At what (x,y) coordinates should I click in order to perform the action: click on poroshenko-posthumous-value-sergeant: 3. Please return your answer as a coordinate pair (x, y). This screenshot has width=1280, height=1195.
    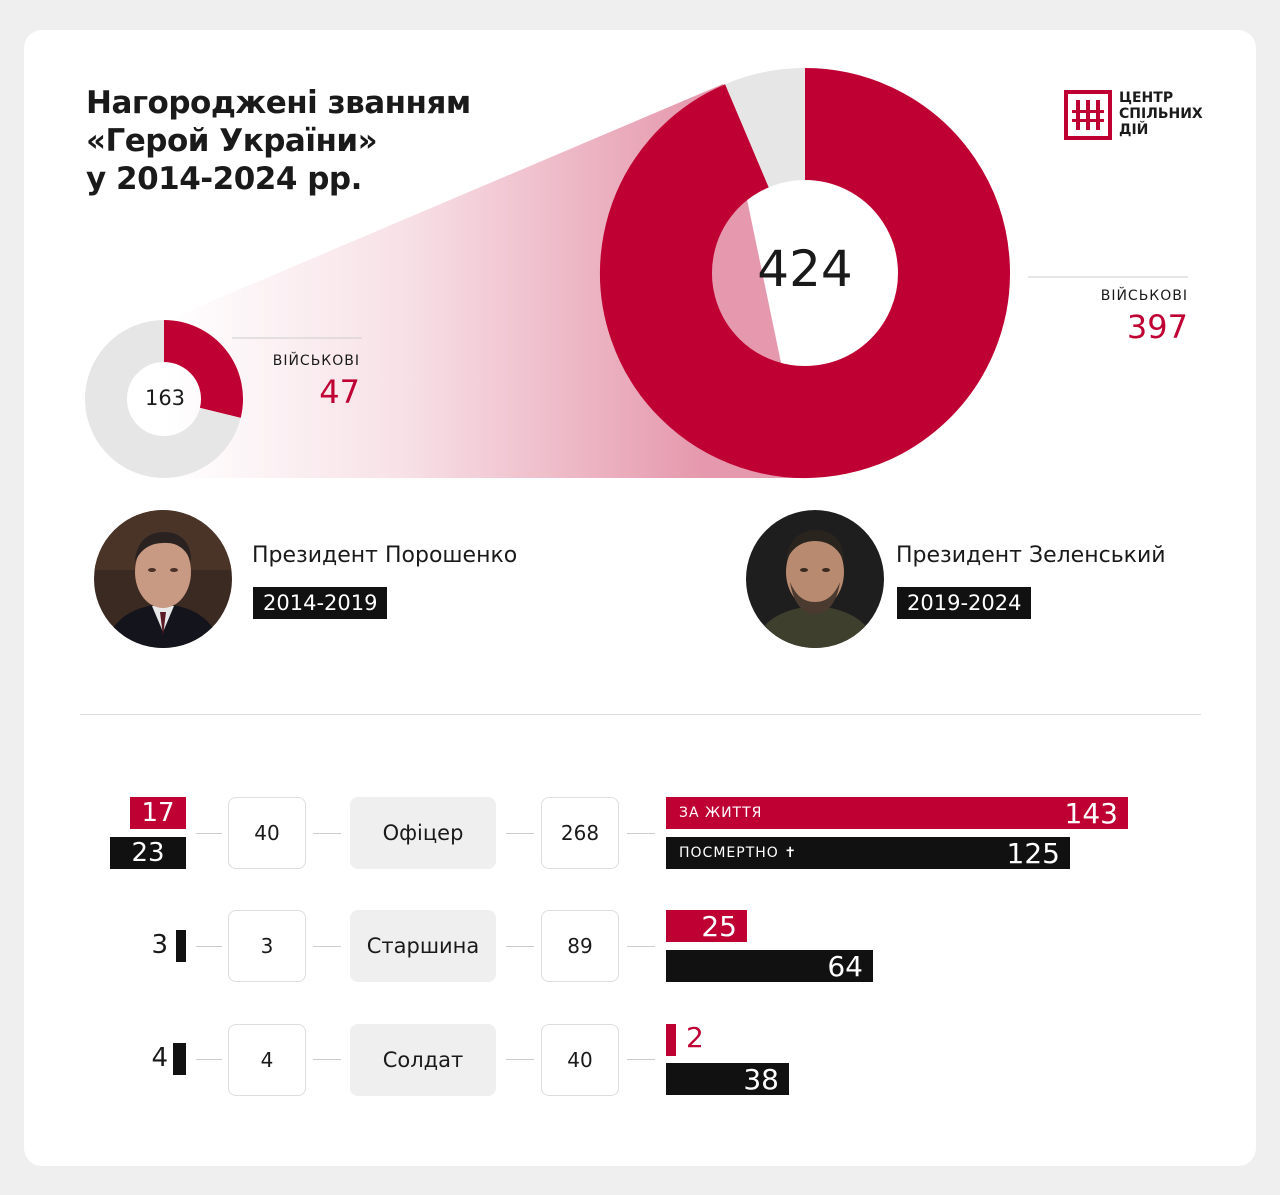
    Looking at the image, I should click on (159, 945).